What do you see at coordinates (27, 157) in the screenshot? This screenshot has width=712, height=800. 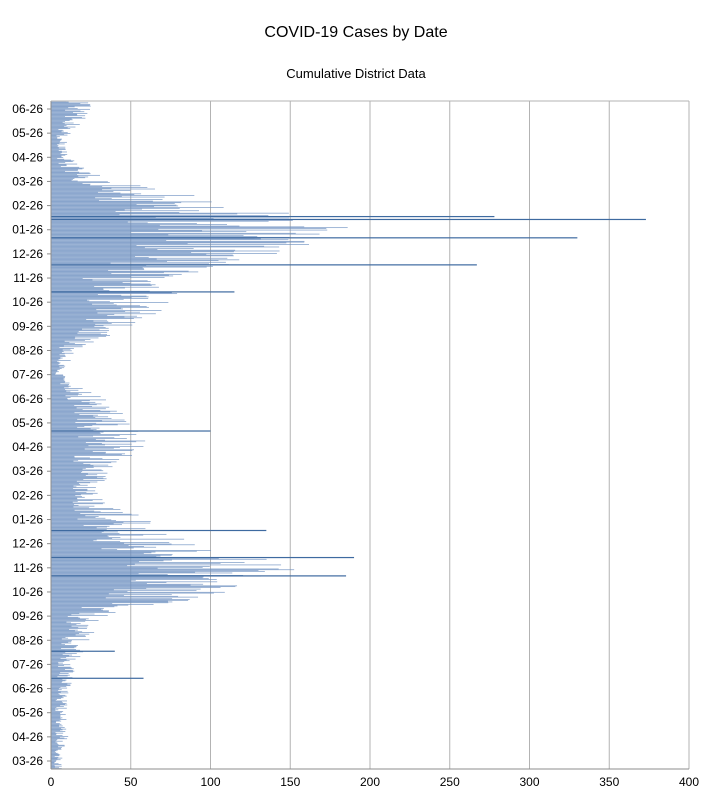 I see `y-tick-label: 04-26` at bounding box center [27, 157].